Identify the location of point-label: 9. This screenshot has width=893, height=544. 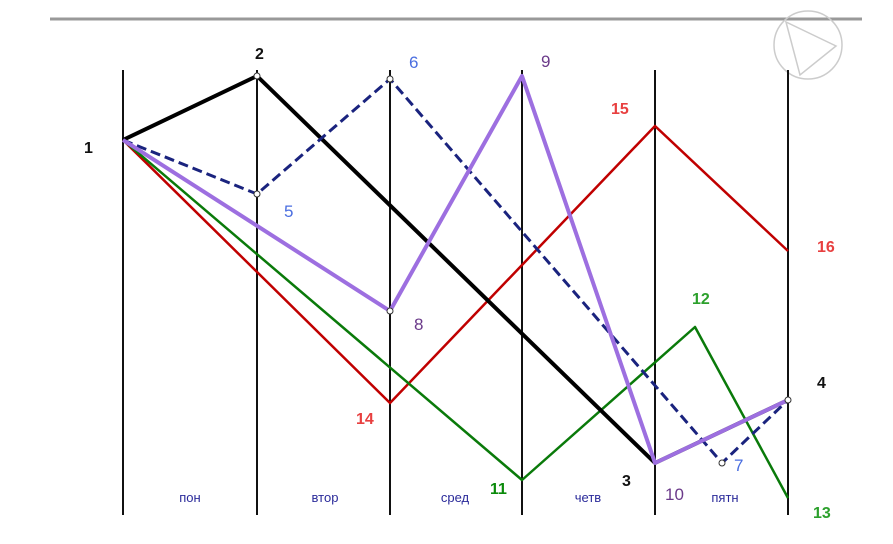
(545, 61).